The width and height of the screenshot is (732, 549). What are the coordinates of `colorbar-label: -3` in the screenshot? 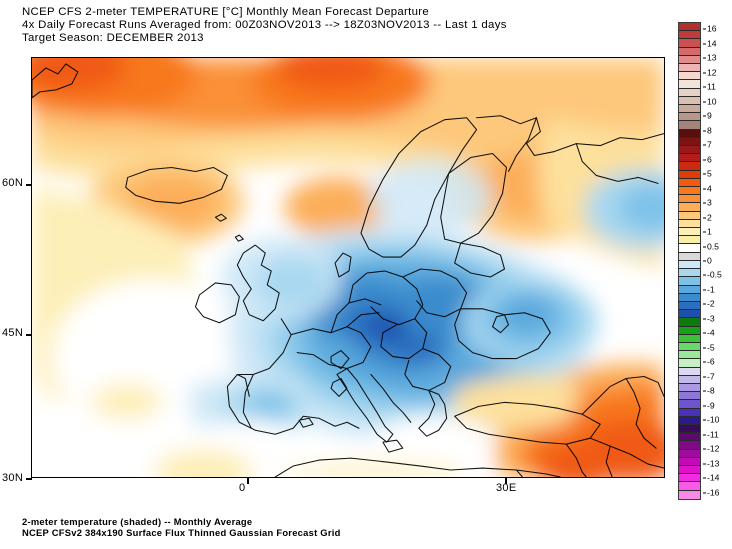 It's located at (711, 318).